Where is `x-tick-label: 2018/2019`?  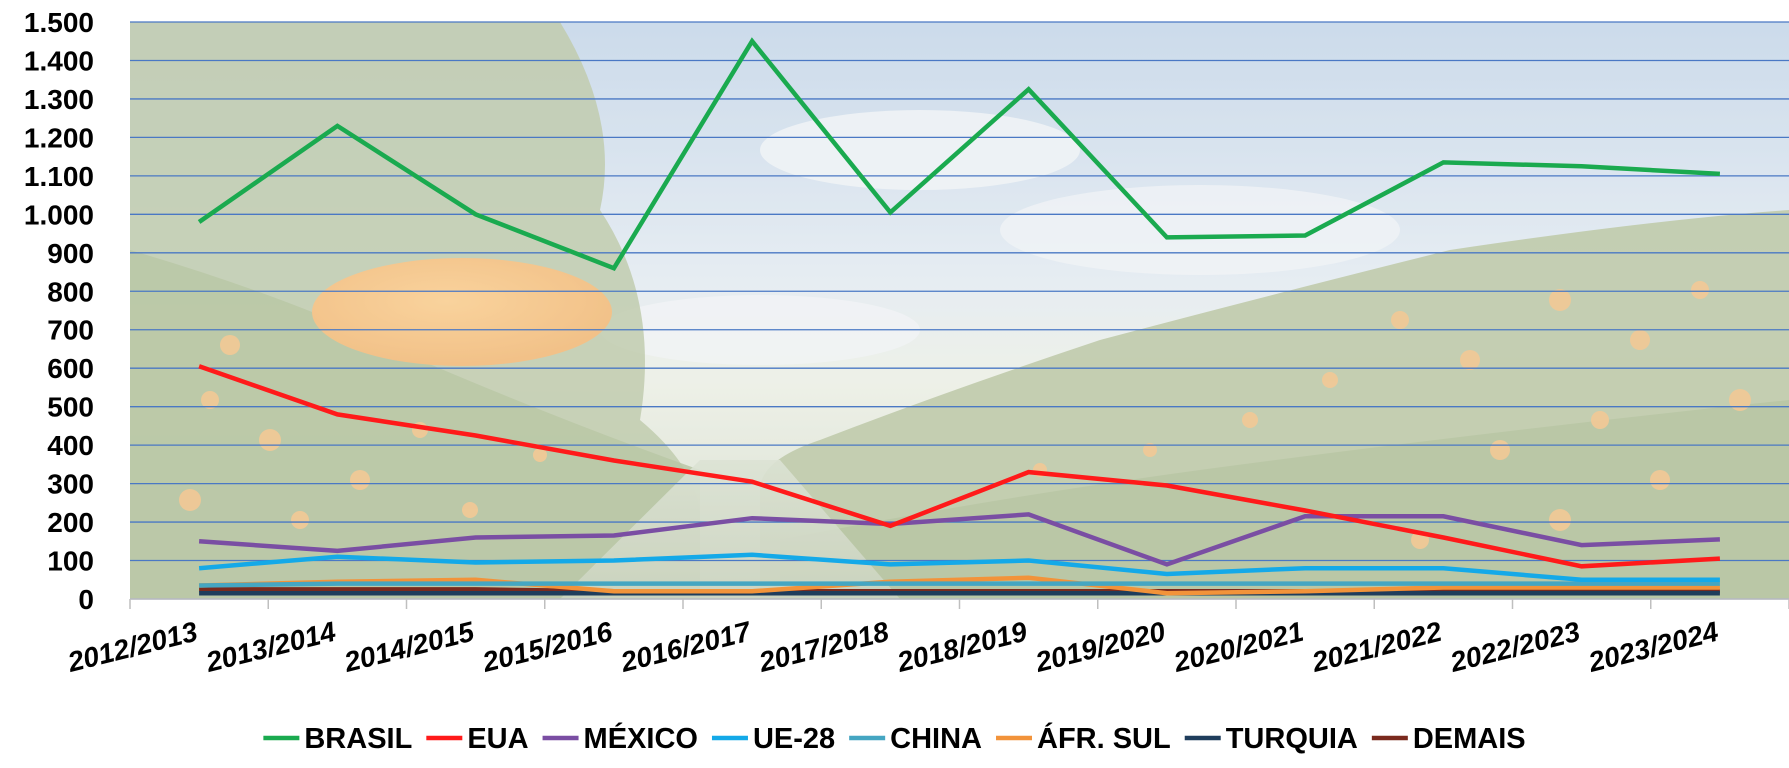 x-tick-label: 2018/2019 is located at coordinates (961, 647).